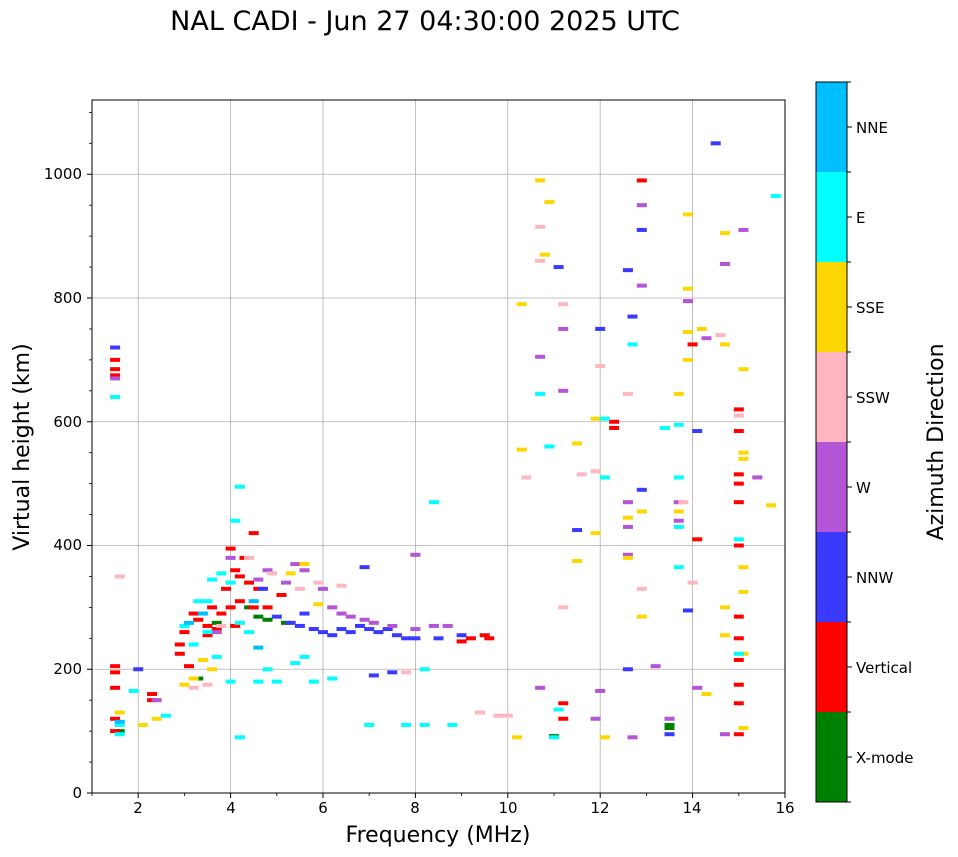 This screenshot has width=958, height=857. I want to click on y-axis-label: Virtual height (km), so click(22, 446).